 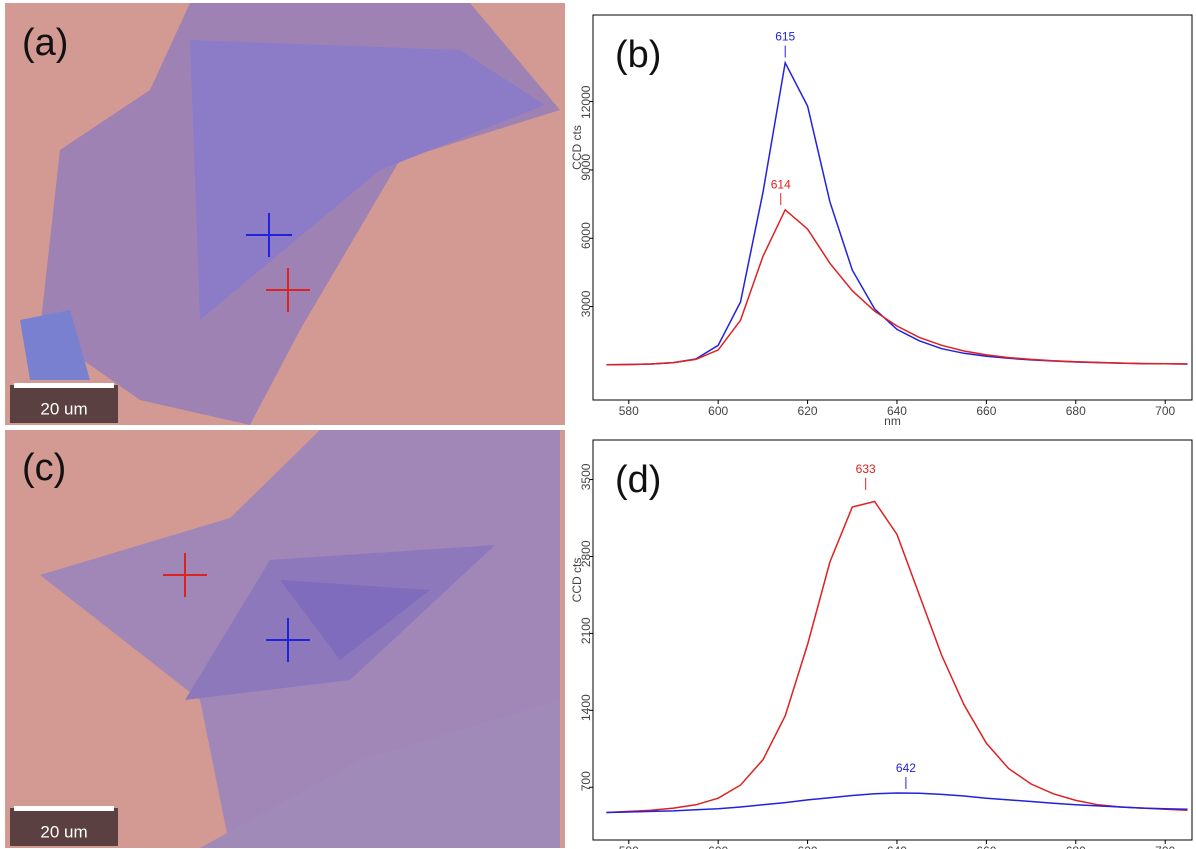 What do you see at coordinates (586, 476) in the screenshot?
I see `y-tick-label: 3500` at bounding box center [586, 476].